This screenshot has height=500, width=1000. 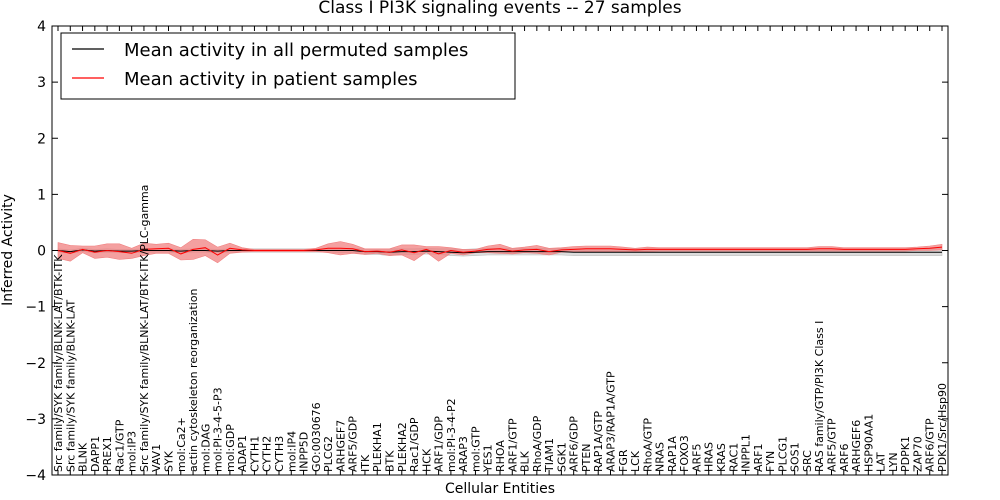 I want to click on x-tick-label: PLCG2, so click(x=328, y=454).